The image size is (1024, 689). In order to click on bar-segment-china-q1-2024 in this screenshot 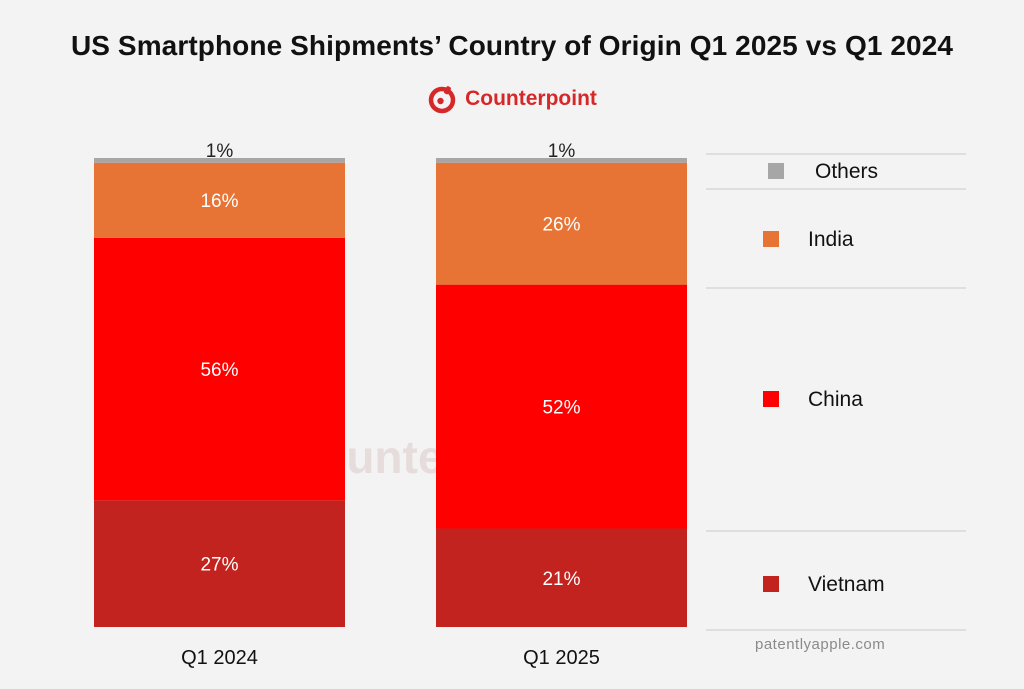, I will do `click(219, 369)`.